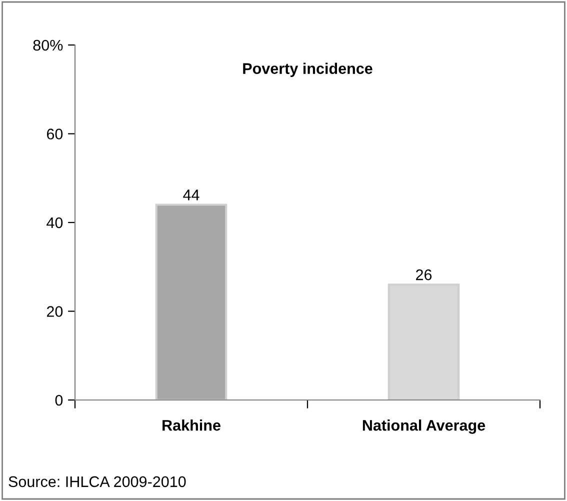 Image resolution: width=567 pixels, height=501 pixels. Describe the element at coordinates (59, 400) in the screenshot. I see `y-tick-label: 0` at that location.